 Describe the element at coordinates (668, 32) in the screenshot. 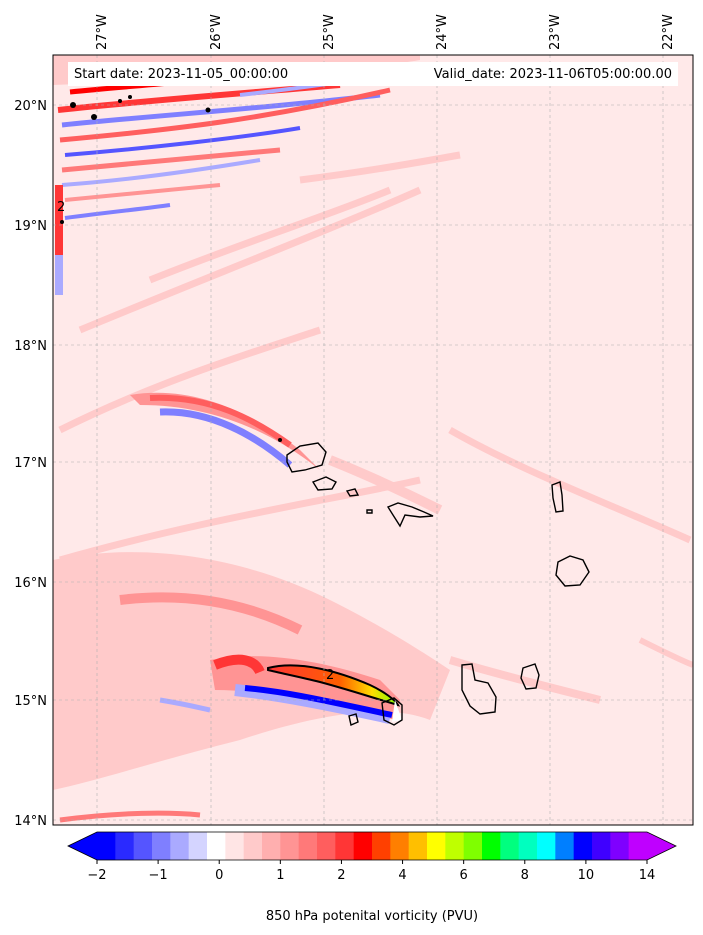

I see `lon-label: 22°W` at that location.